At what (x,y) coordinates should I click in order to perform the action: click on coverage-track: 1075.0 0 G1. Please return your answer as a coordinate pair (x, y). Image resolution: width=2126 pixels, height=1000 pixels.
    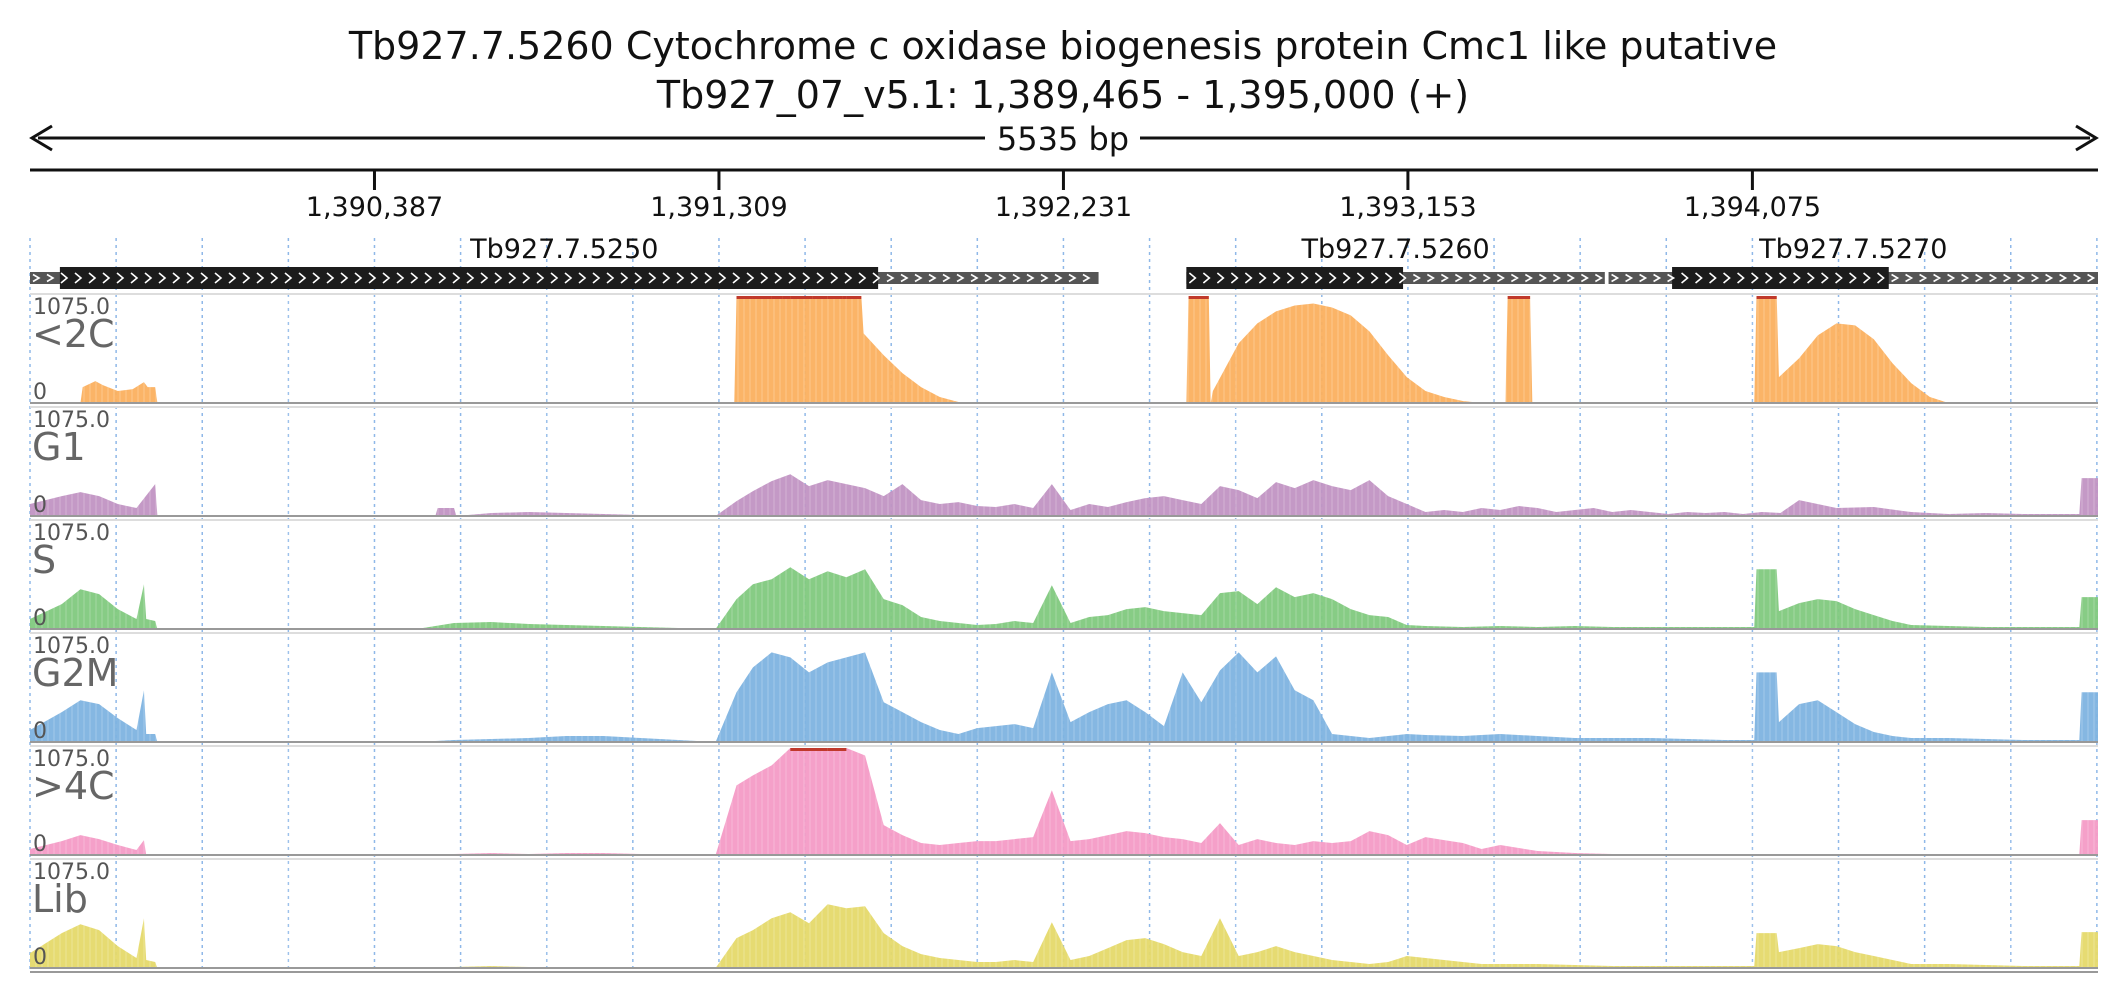
    Looking at the image, I should click on (1064, 462).